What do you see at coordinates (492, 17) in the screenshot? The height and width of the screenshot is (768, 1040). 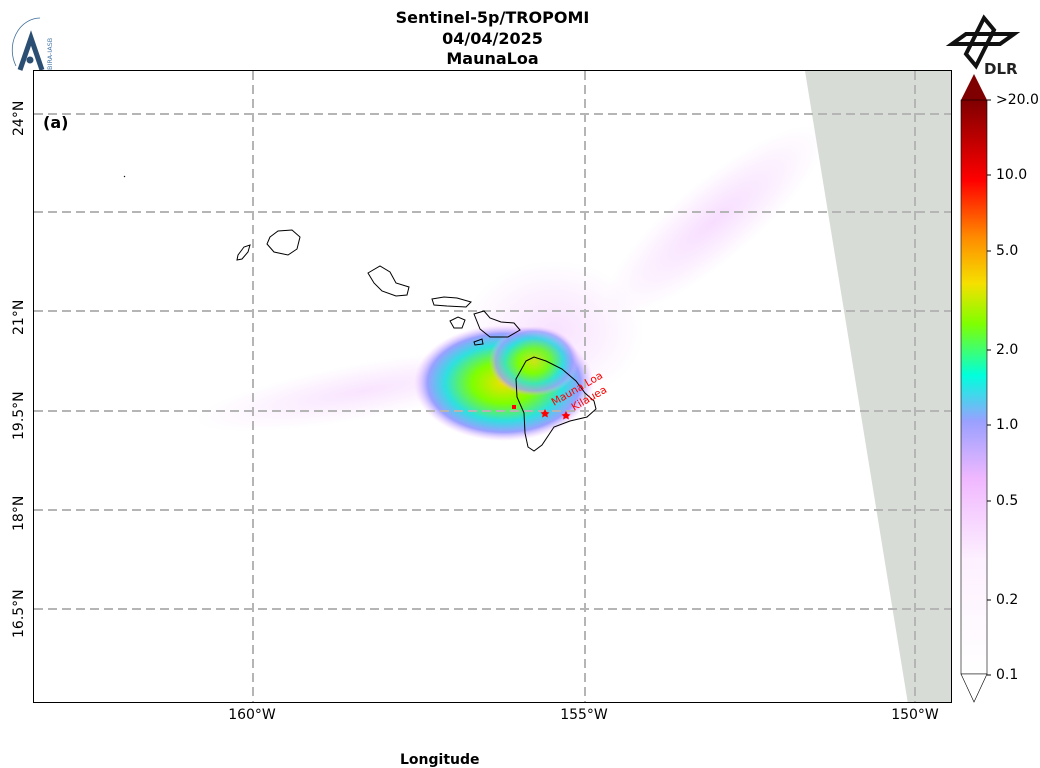 I see `title-line-instrument: Sentinel-5p/TROPOMI` at bounding box center [492, 17].